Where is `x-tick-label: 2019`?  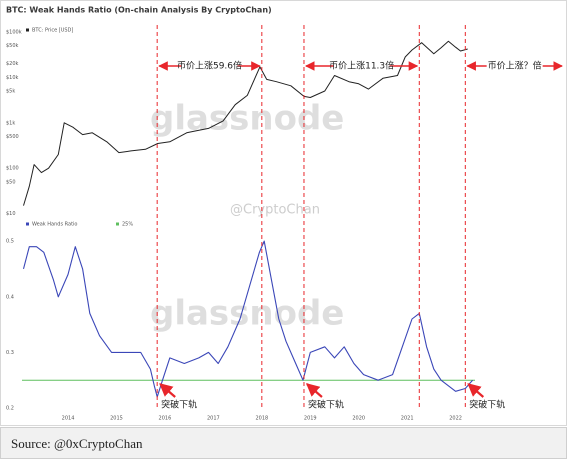
x-tick-label: 2019 is located at coordinates (310, 419).